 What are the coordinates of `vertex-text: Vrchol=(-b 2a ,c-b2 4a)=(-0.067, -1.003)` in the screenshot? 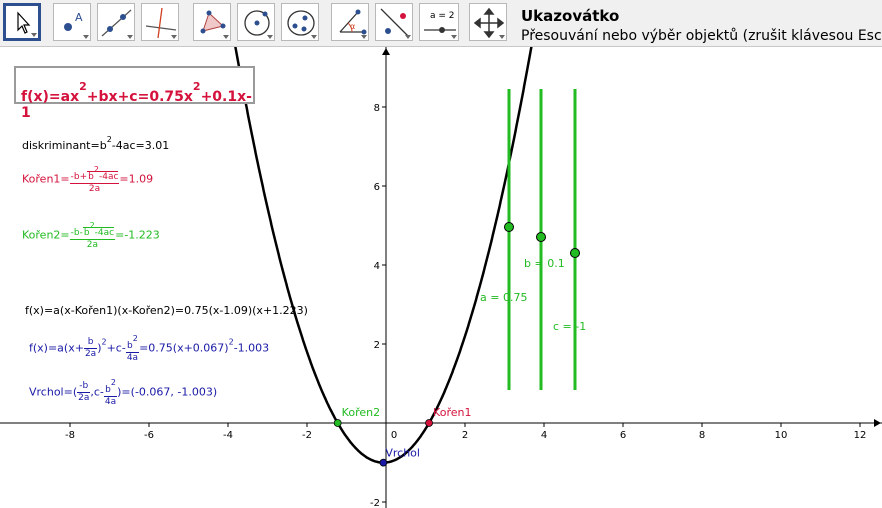 It's located at (123, 392).